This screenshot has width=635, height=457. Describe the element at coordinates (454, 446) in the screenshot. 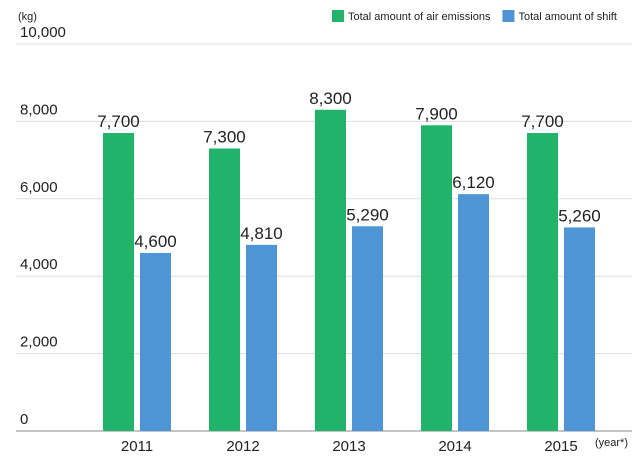

I see `x-tick-label: 2014` at that location.